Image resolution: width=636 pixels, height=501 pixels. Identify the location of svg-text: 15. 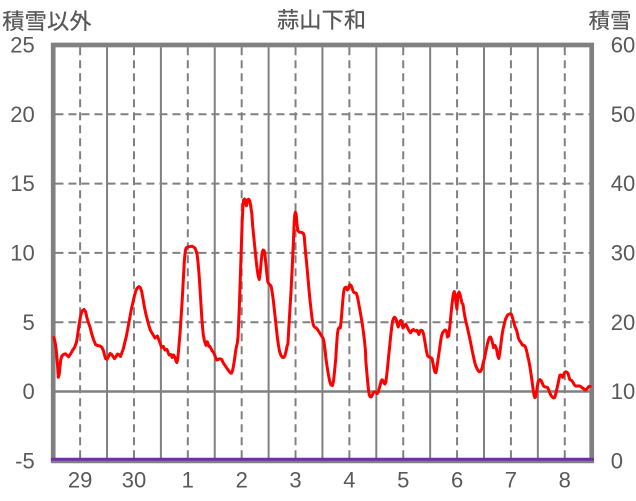
(22, 183).